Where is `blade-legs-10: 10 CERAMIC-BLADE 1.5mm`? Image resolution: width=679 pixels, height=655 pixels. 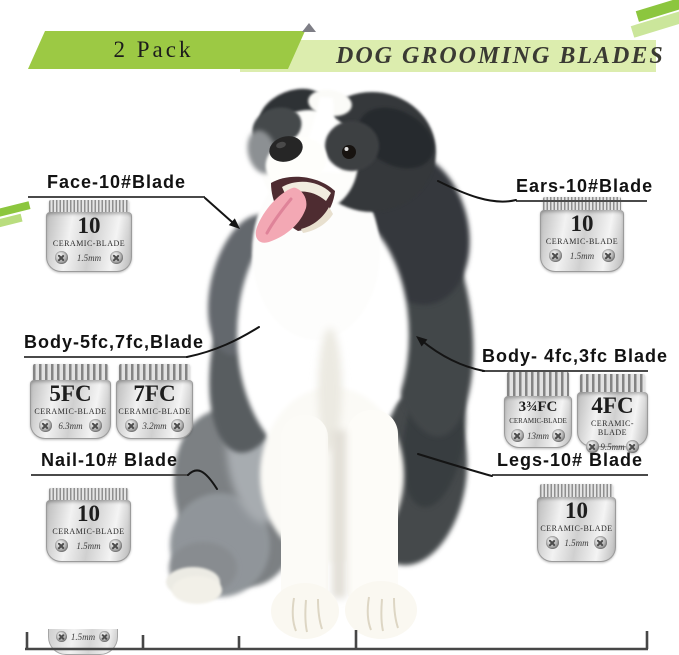 blade-legs-10: 10 CERAMIC-BLADE 1.5mm is located at coordinates (576, 523).